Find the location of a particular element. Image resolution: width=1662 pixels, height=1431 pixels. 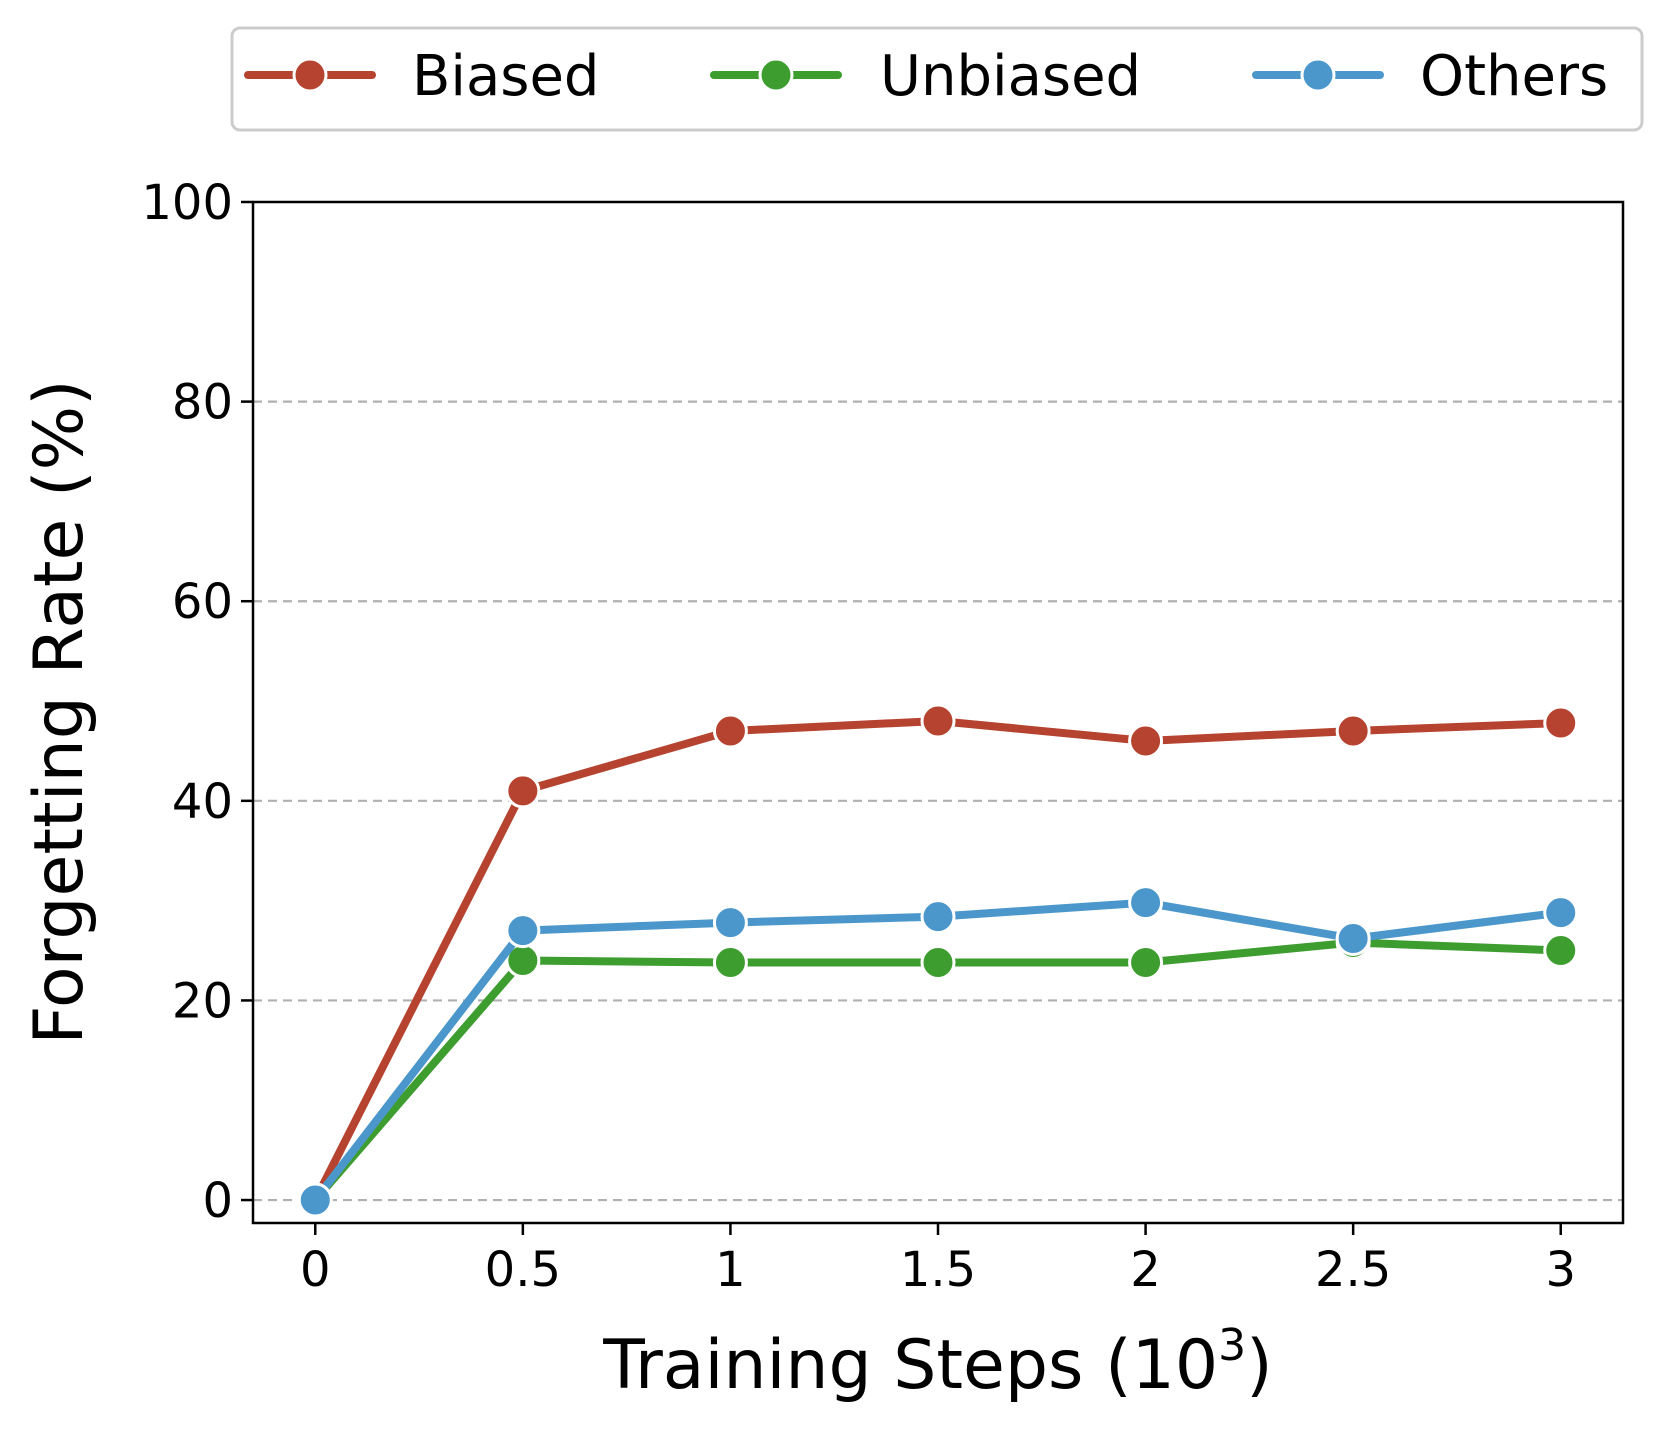

x-axis-label-main: Training Steps (10 is located at coordinates (910, 1365).